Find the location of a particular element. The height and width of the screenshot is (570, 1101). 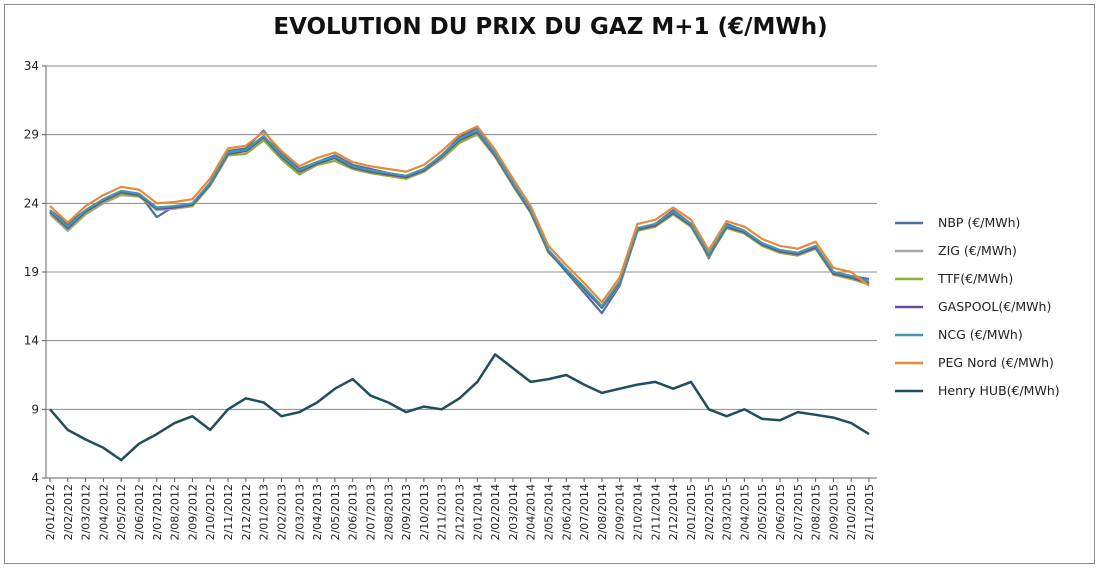

x-tick-label: 2/06/2015 is located at coordinates (780, 512).